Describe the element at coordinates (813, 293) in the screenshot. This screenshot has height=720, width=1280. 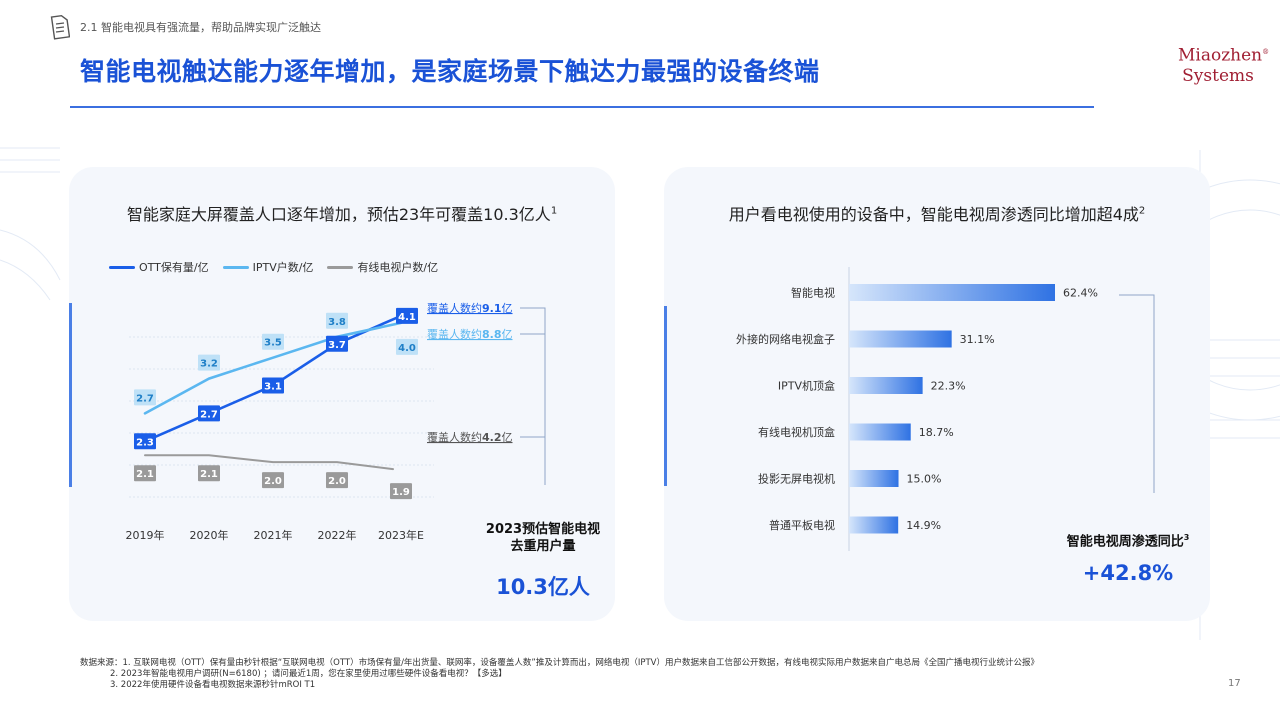
I see `bar-category-label: 智能电视` at that location.